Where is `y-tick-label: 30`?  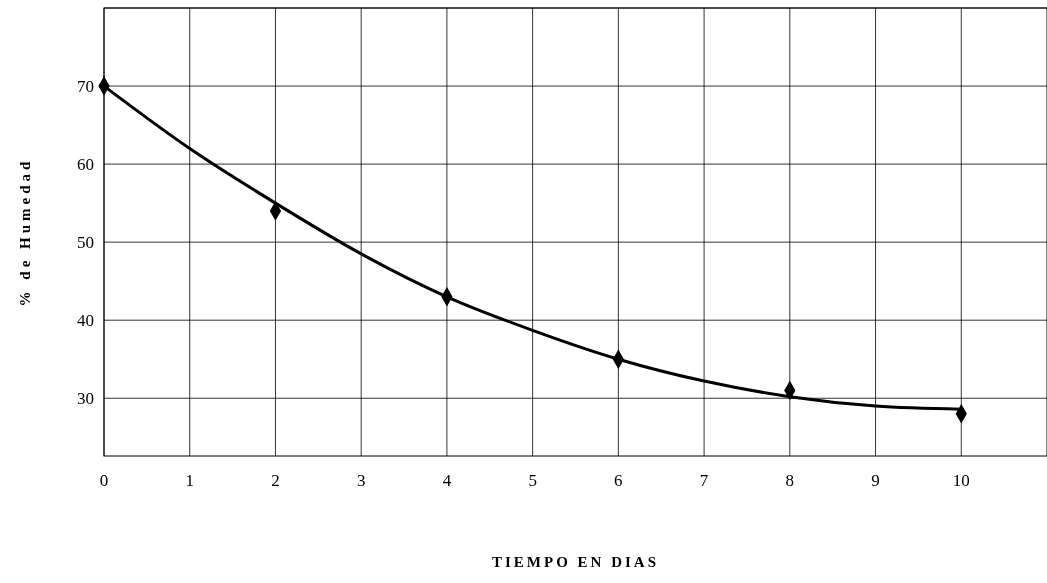
y-tick-label: 30 is located at coordinates (85, 399).